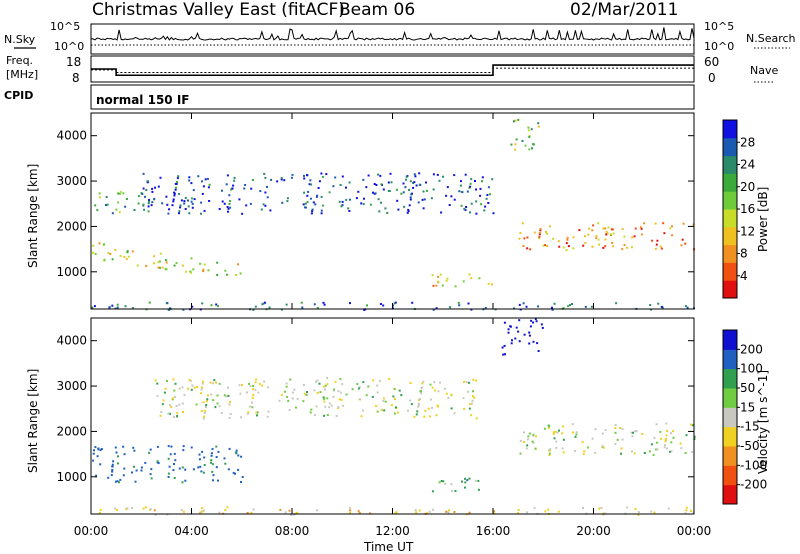 The image size is (800, 554). What do you see at coordinates (65, 26) in the screenshot?
I see `noise-tick-left-hi: 10^5` at bounding box center [65, 26].